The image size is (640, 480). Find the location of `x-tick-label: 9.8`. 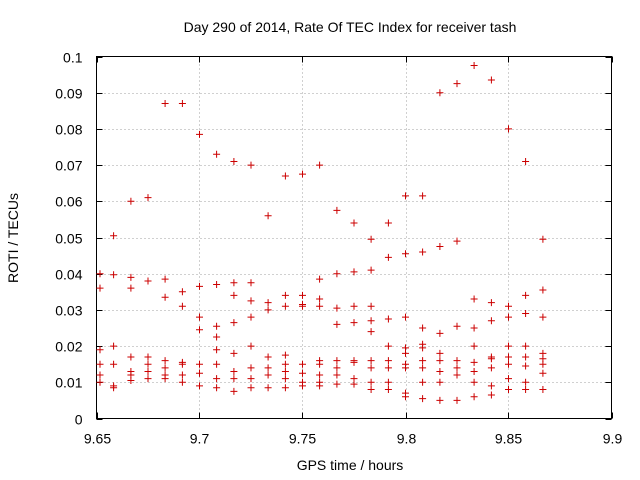

x-tick-label: 9.8 is located at coordinates (407, 439).